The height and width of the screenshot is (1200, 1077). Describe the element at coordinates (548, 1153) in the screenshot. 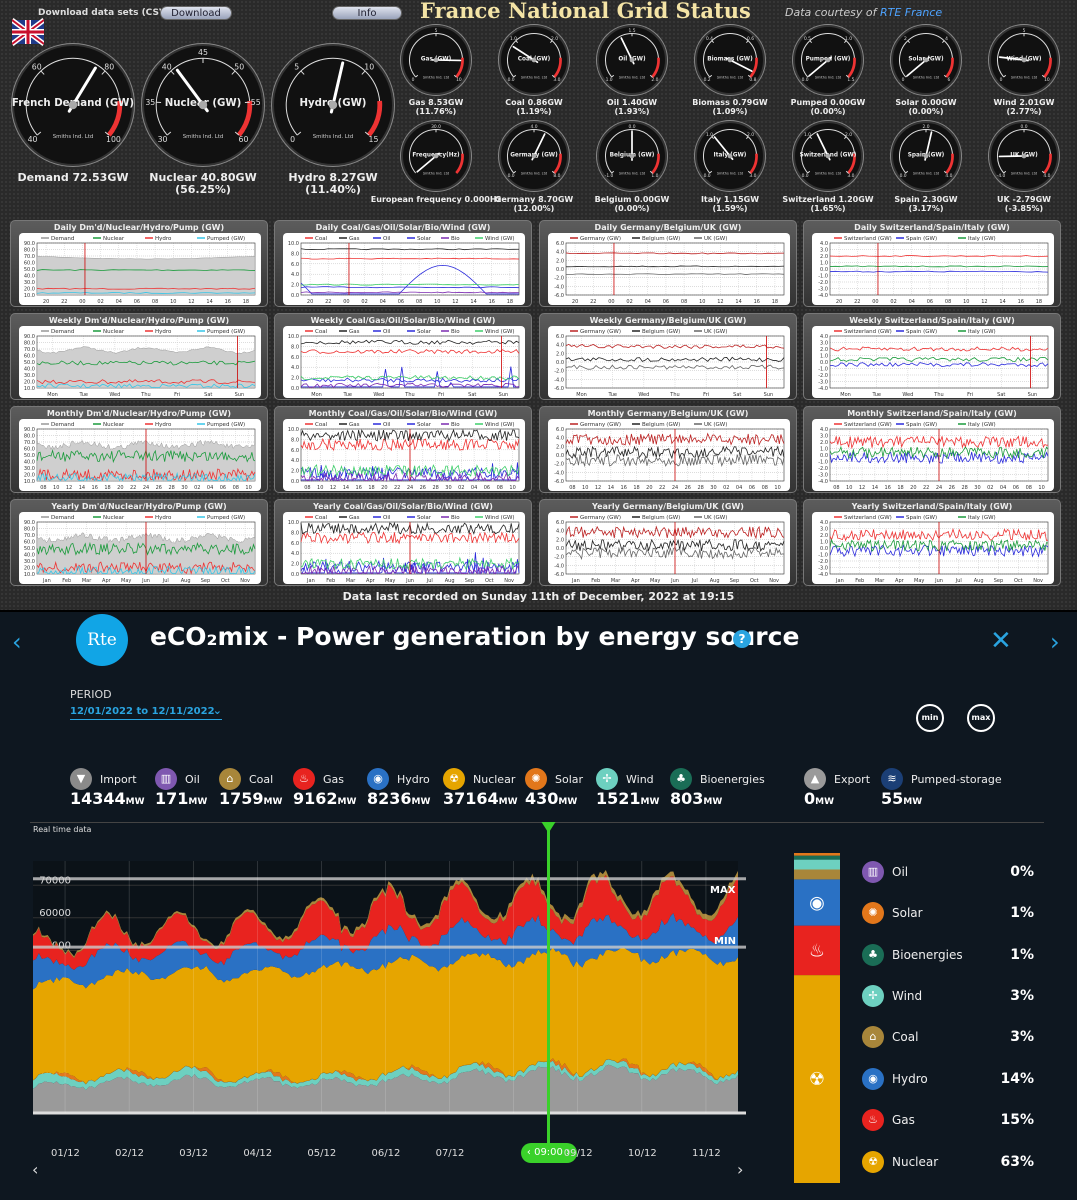

I see `time-cursor-badge: ‹ 09:00 ›` at that location.